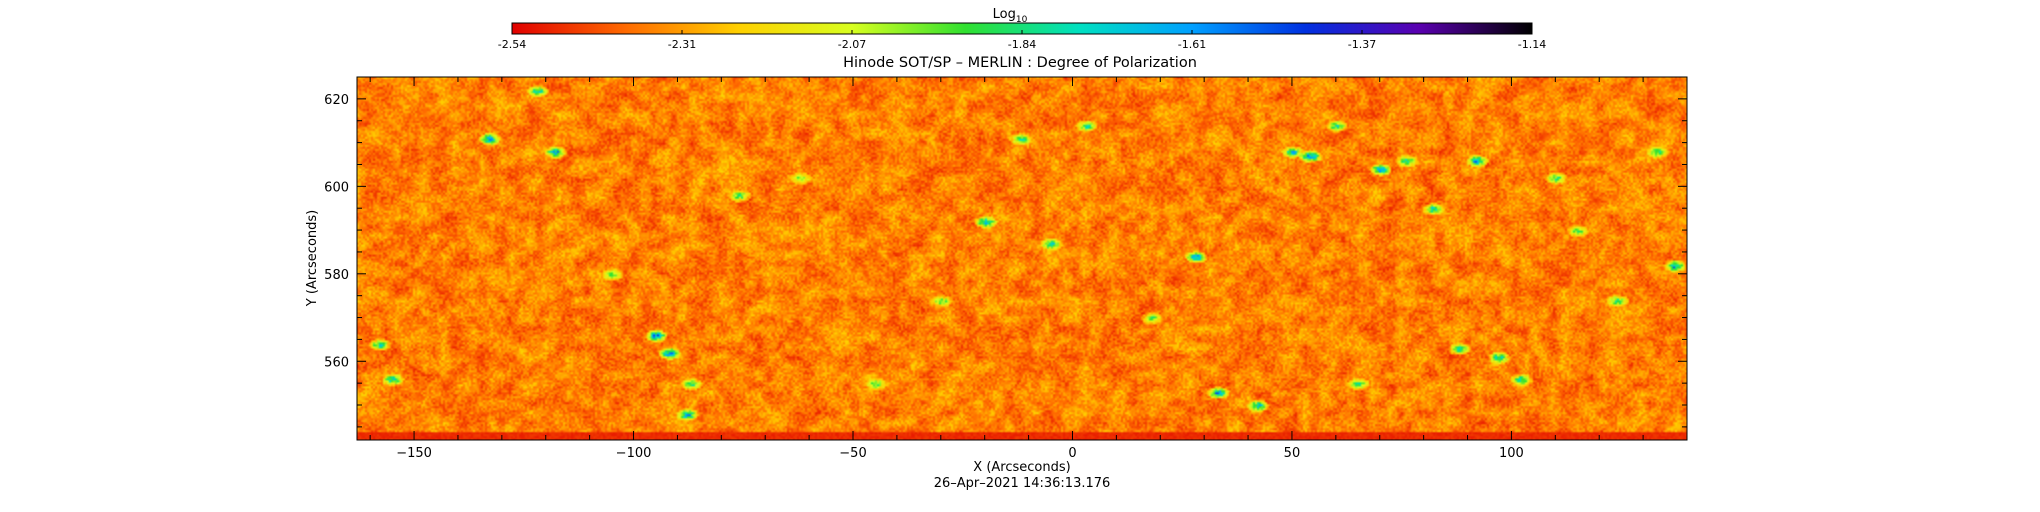  What do you see at coordinates (1022, 483) in the screenshot?
I see `timestamp: 26–Apr–2021 14:36:13.176` at bounding box center [1022, 483].